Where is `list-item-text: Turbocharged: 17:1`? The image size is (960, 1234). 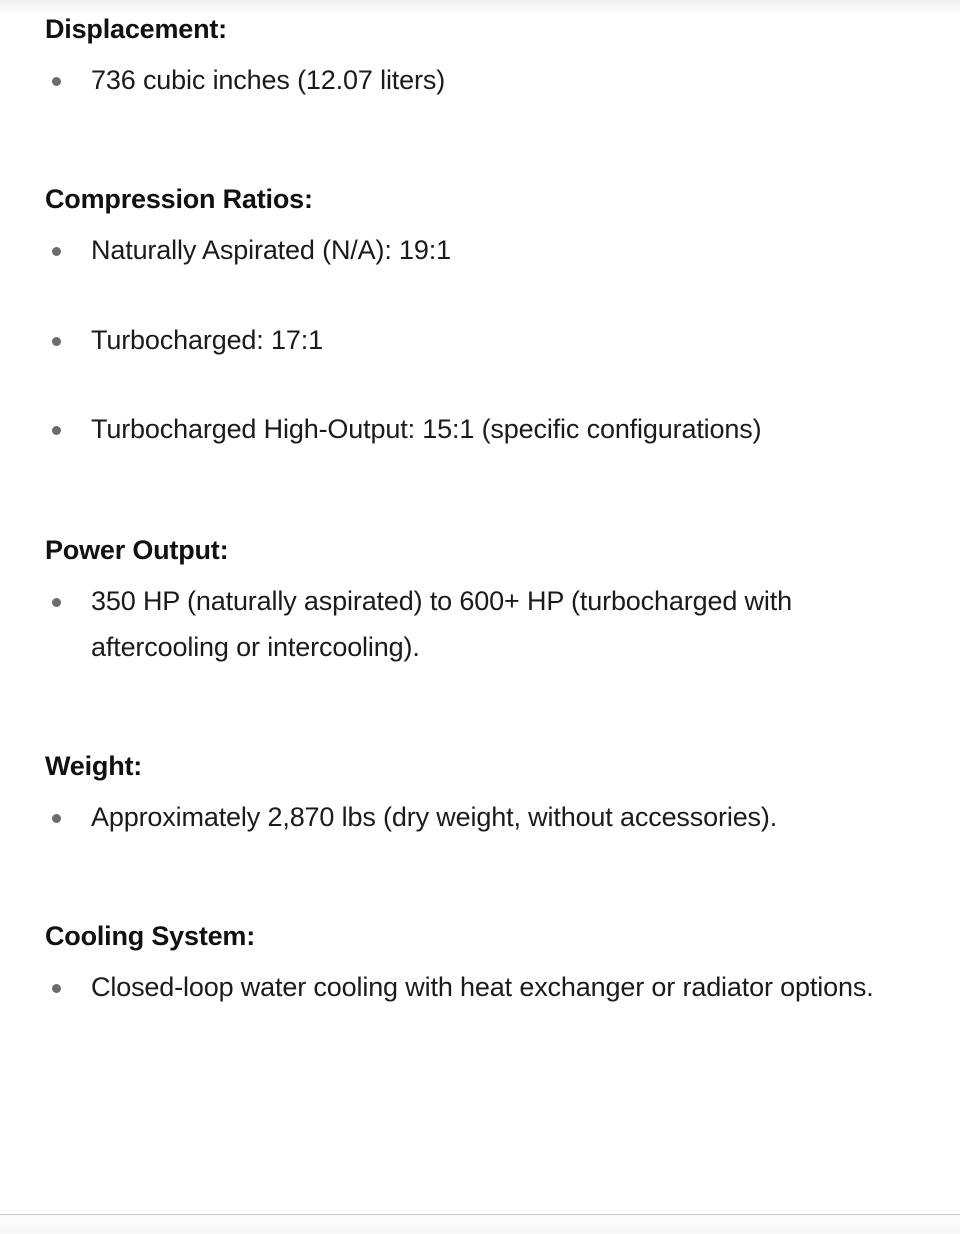
list-item-text: Turbocharged: 17:1 is located at coordinates (207, 339).